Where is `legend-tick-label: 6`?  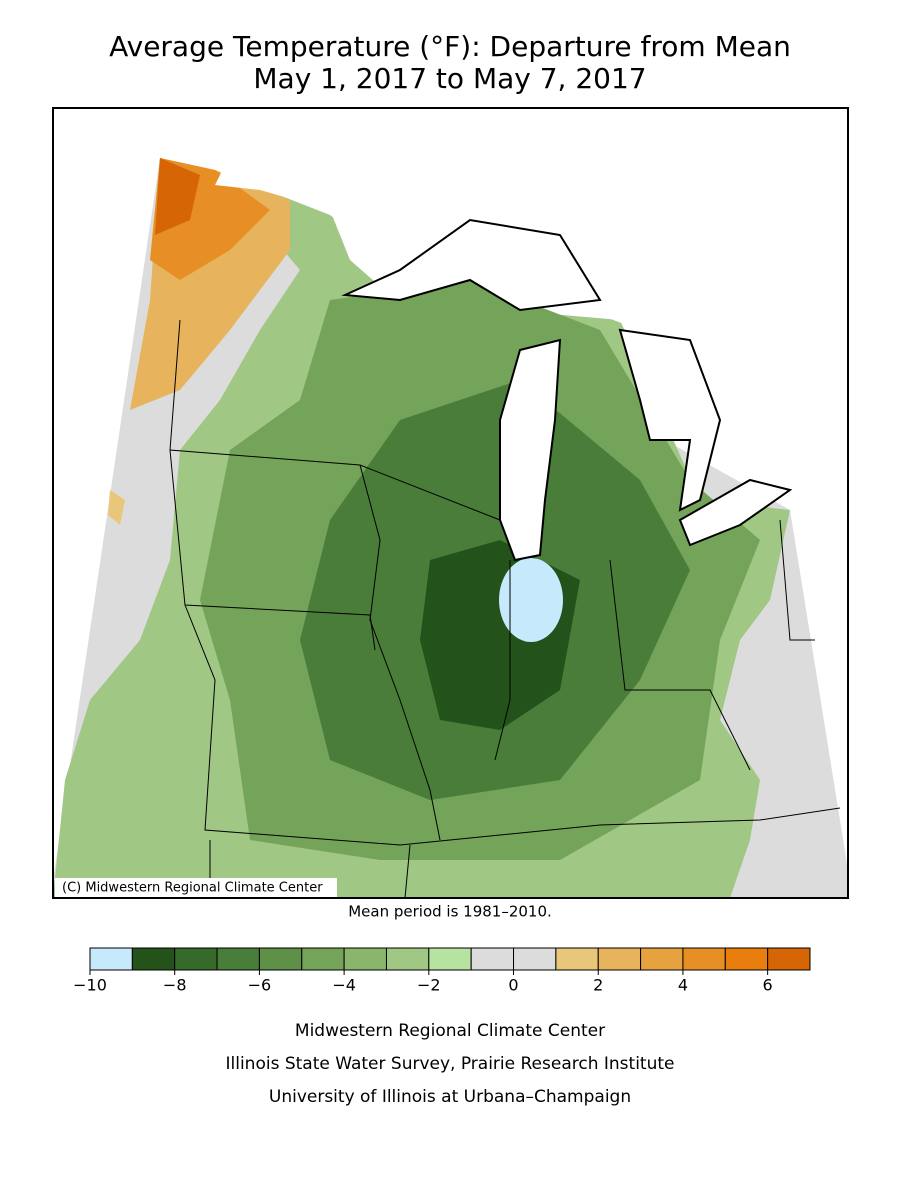
legend-tick-label: 6 is located at coordinates (768, 985).